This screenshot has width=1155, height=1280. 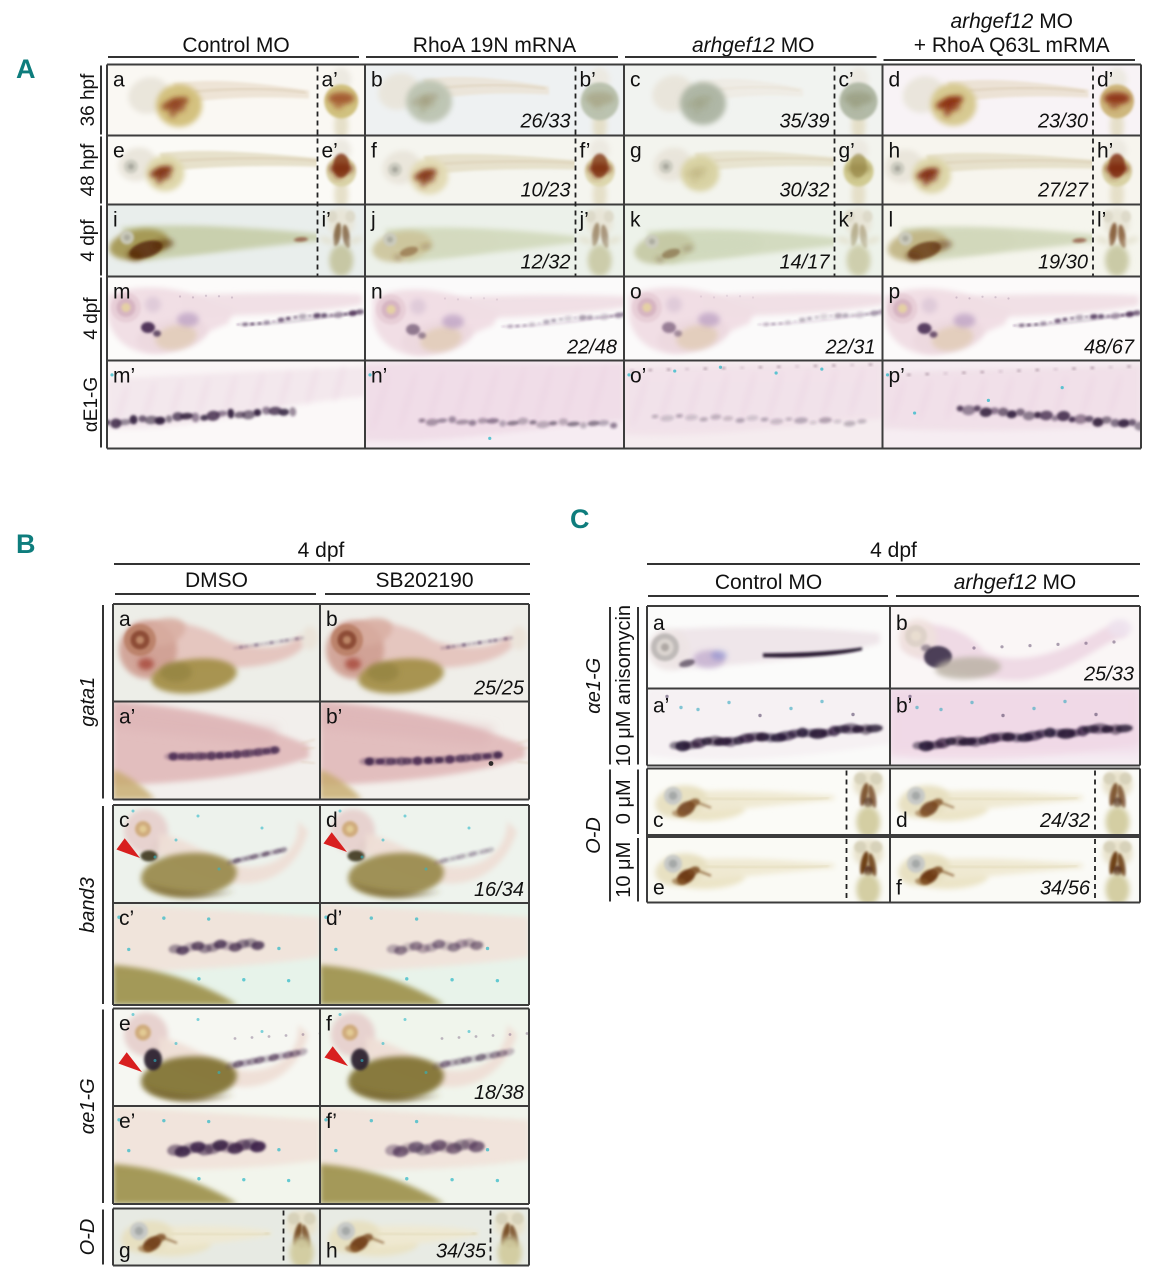 What do you see at coordinates (624, 686) in the screenshot?
I see `svg-text: 10 μM anisomycin` at bounding box center [624, 686].